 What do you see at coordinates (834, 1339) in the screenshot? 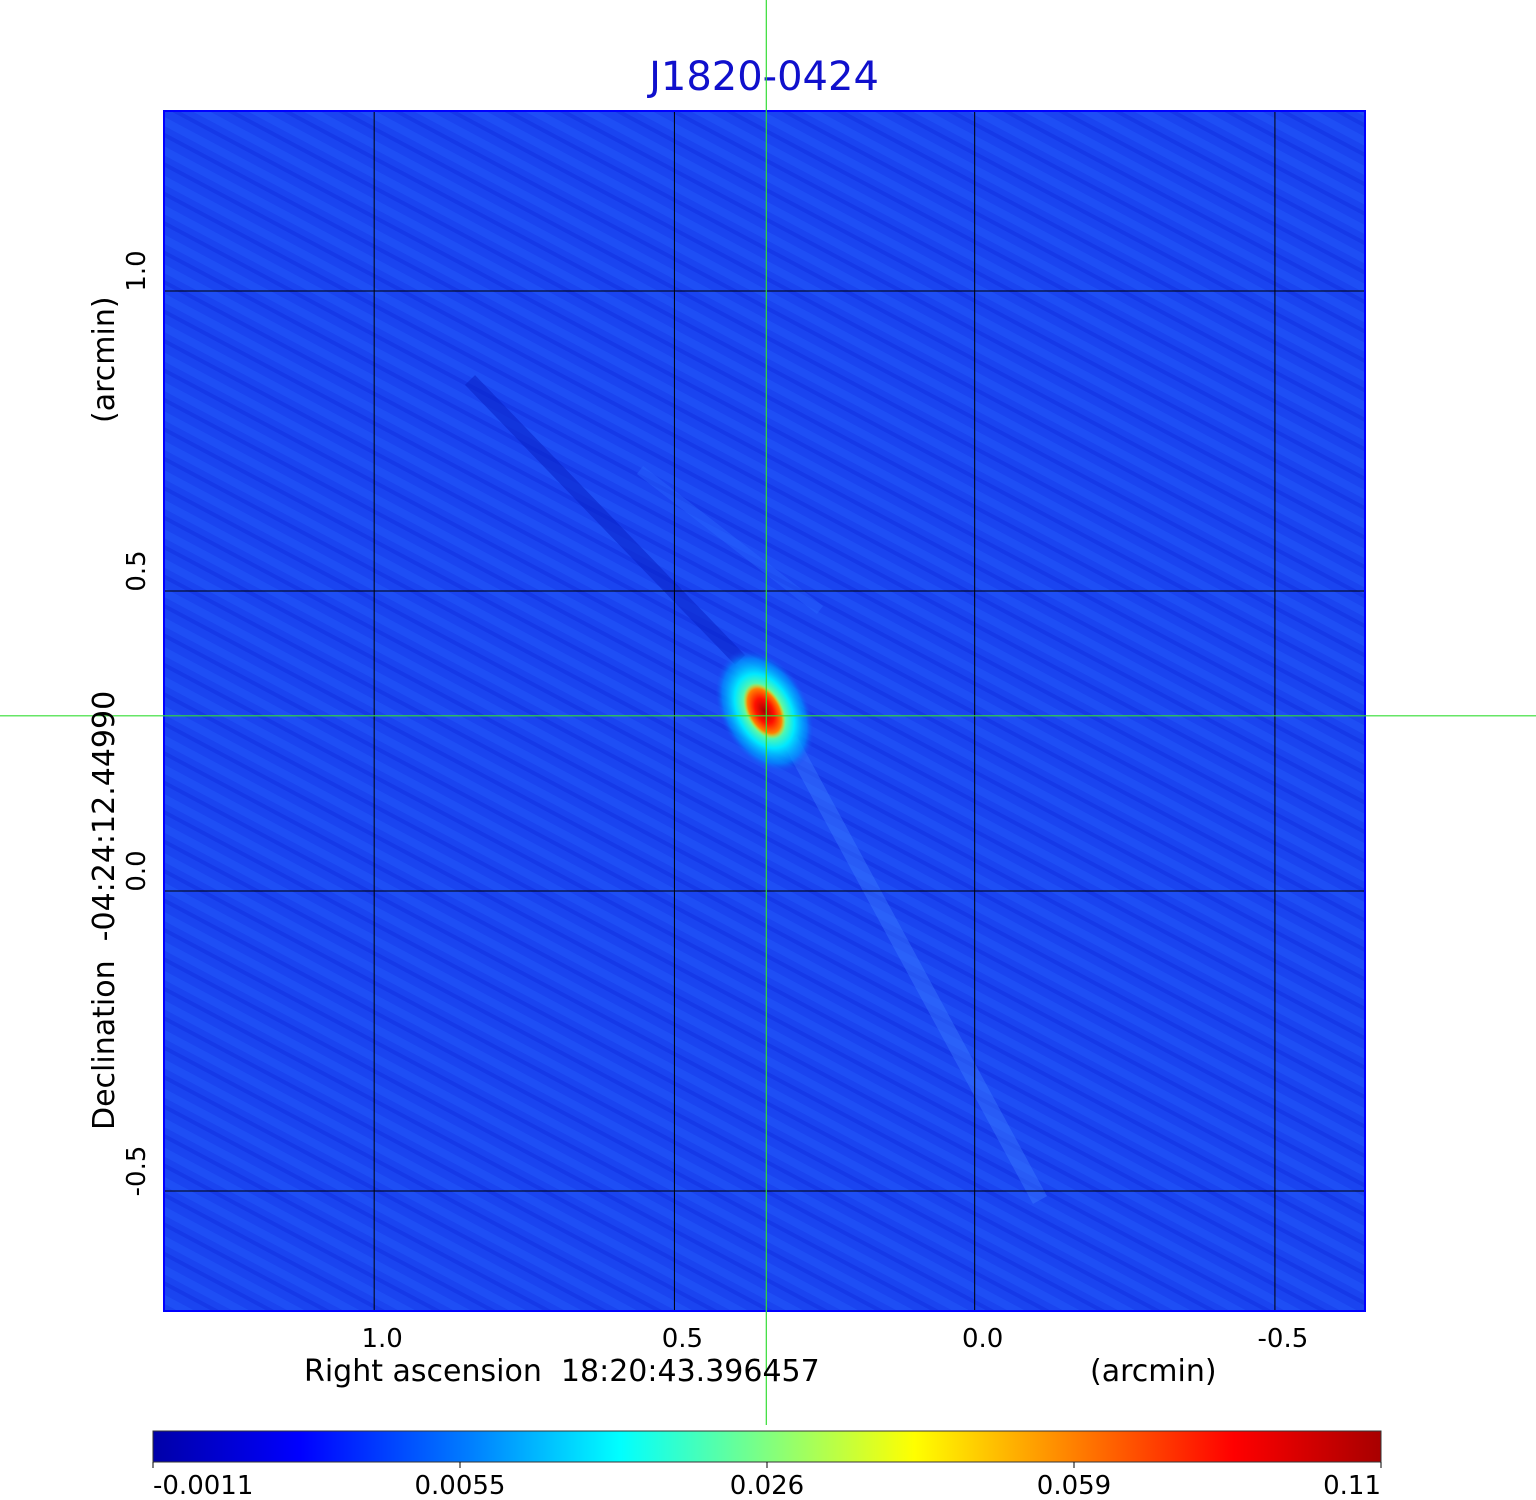
I see `x-axis-ticks: 1.0 0.5 0.0 -0.5` at bounding box center [834, 1339].